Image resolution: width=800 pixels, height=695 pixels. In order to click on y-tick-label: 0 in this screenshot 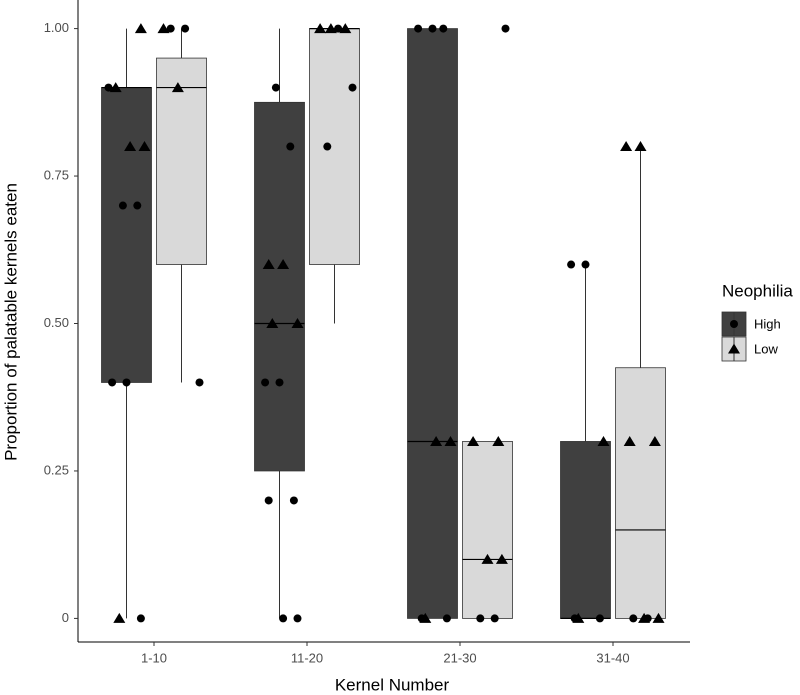, I will do `click(65, 617)`.